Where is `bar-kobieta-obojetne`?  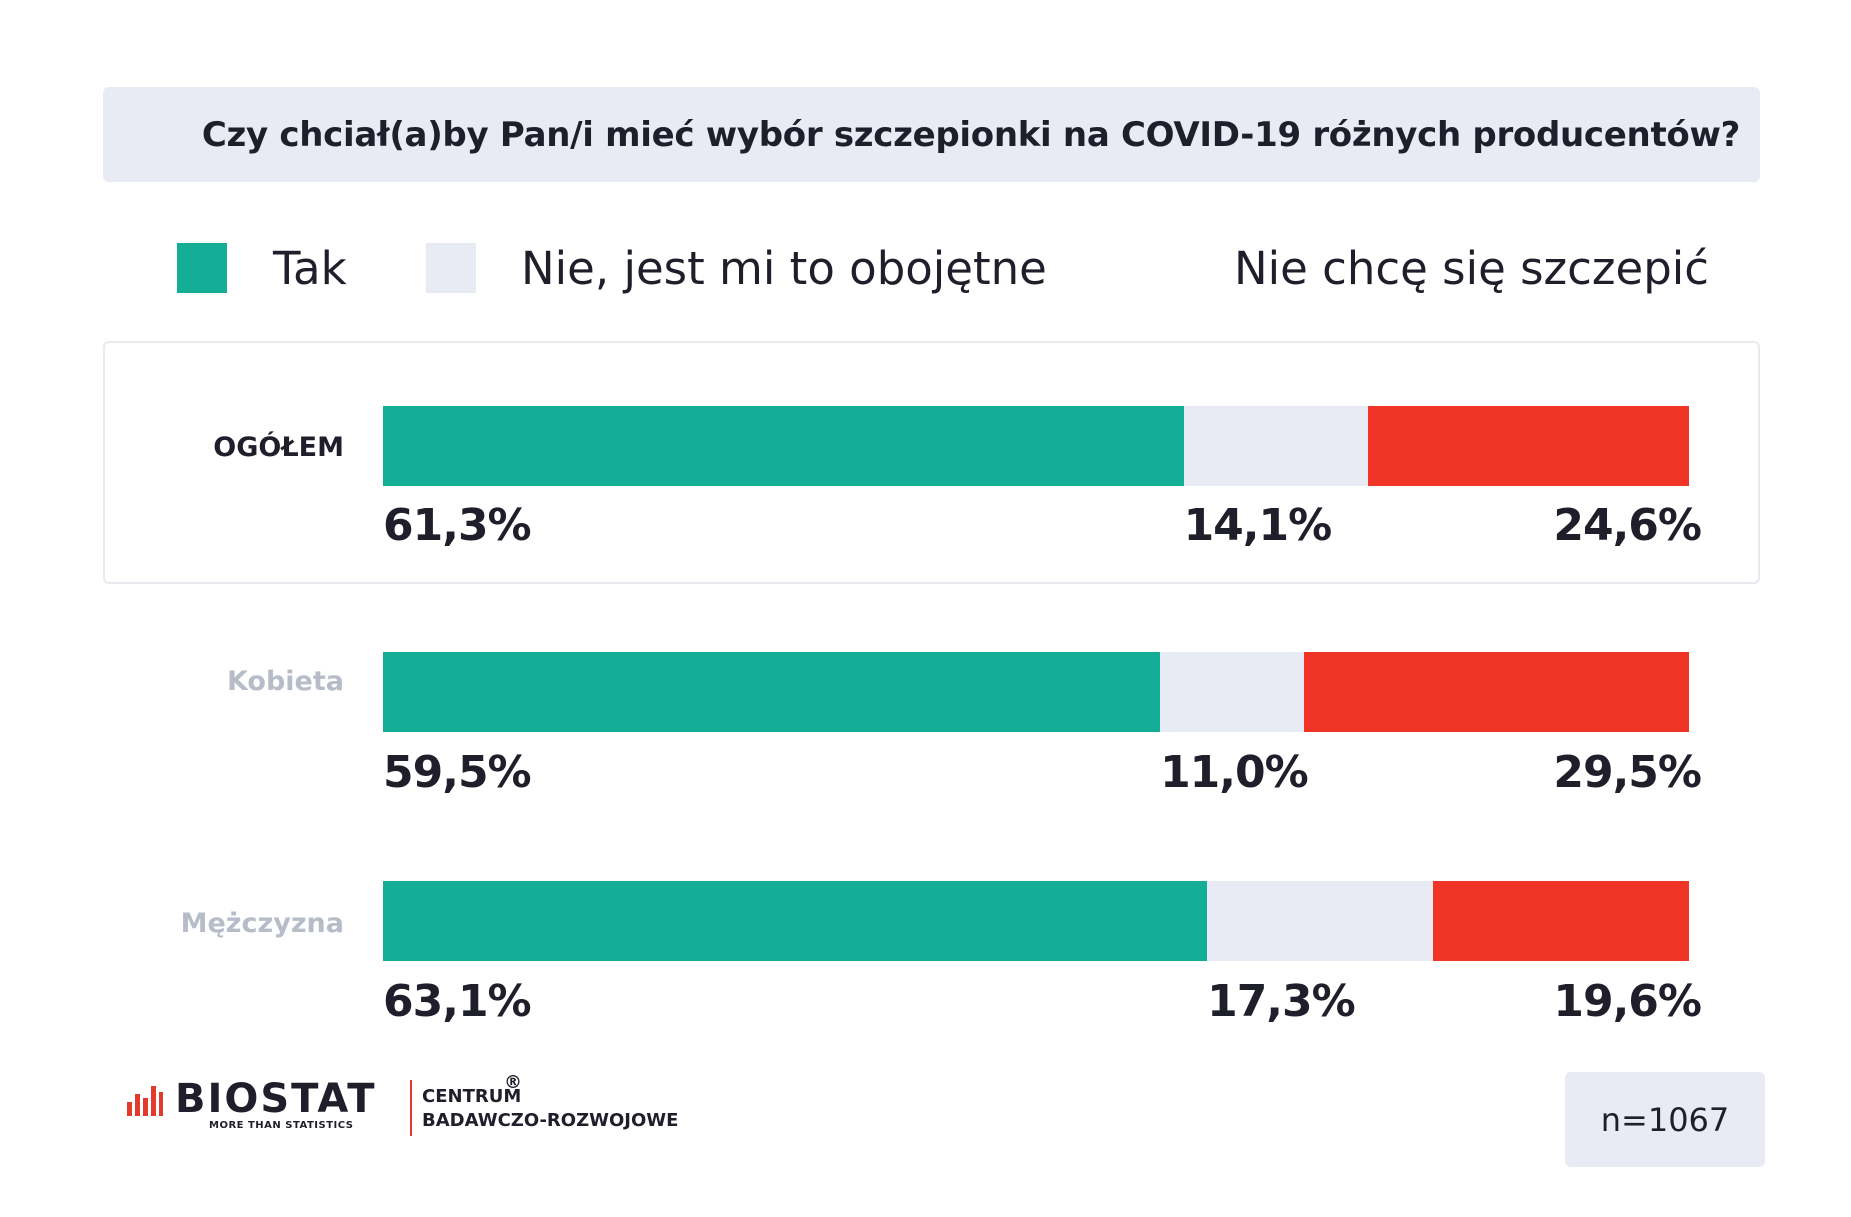
bar-kobieta-obojetne is located at coordinates (1232, 692).